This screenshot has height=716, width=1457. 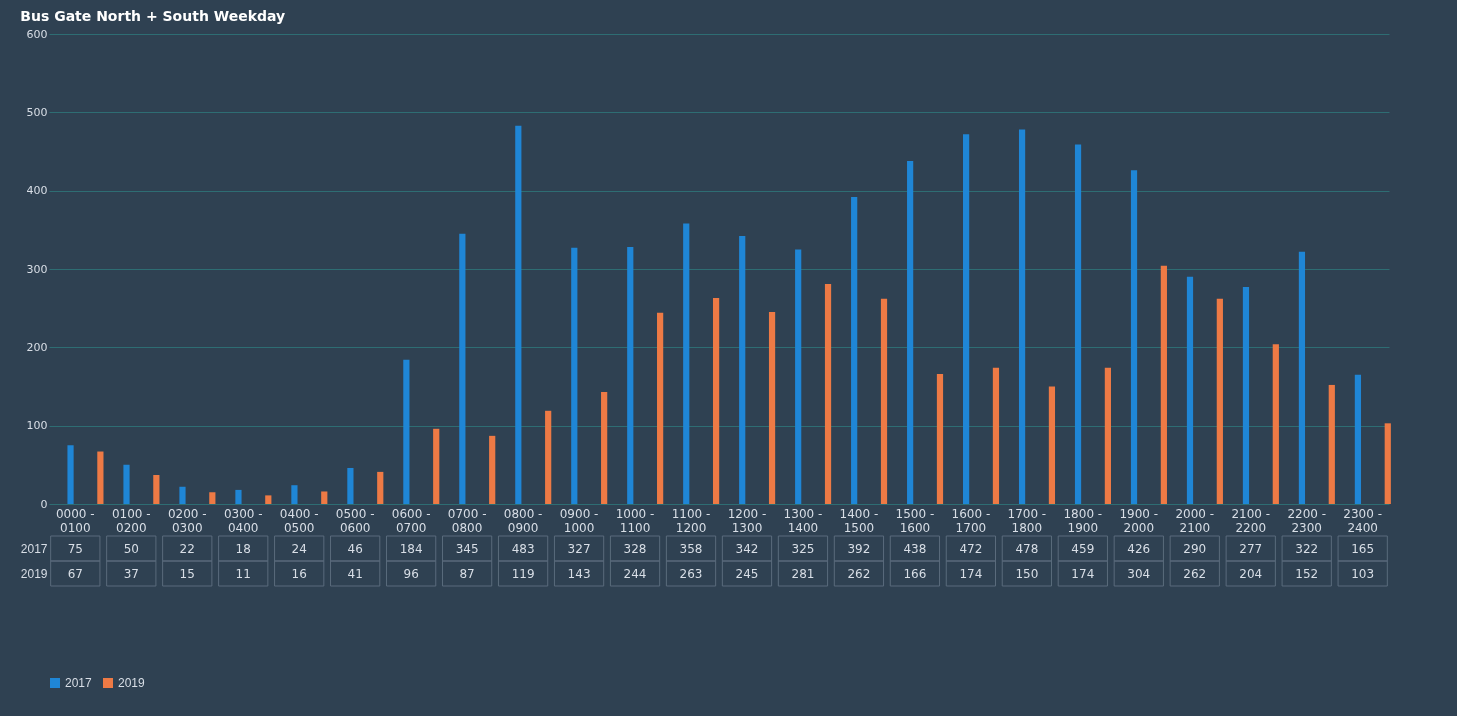 What do you see at coordinates (1363, 573) in the screenshot?
I see `data-label: 103` at bounding box center [1363, 573].